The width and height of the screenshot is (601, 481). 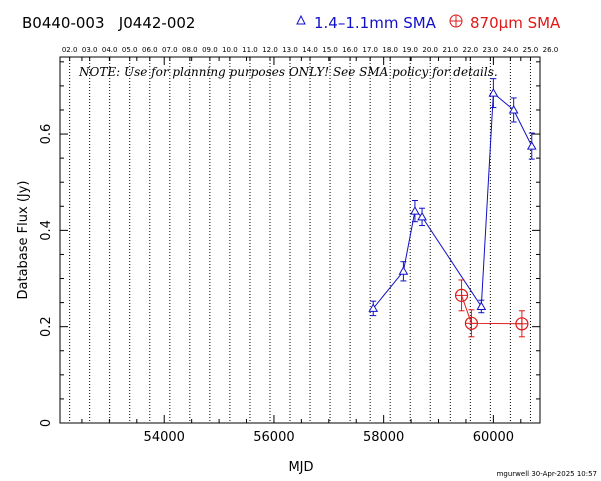 What do you see at coordinates (383, 437) in the screenshot?
I see `x-tick-label: 58000` at bounding box center [383, 437].